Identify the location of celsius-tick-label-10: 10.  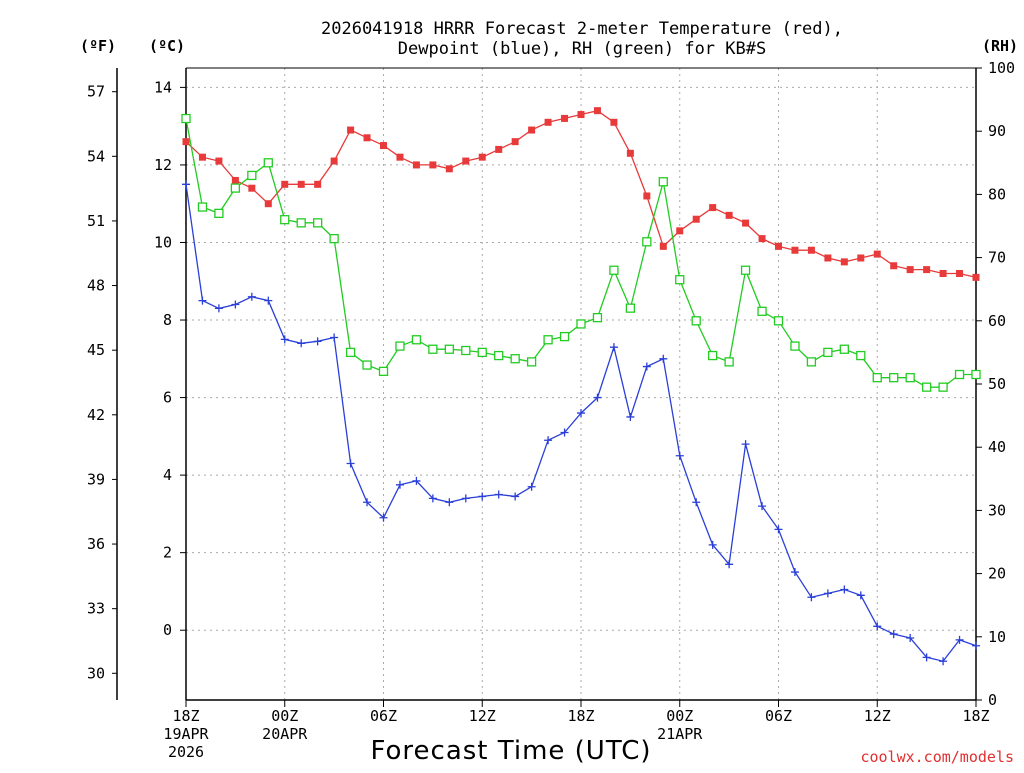
(163, 242).